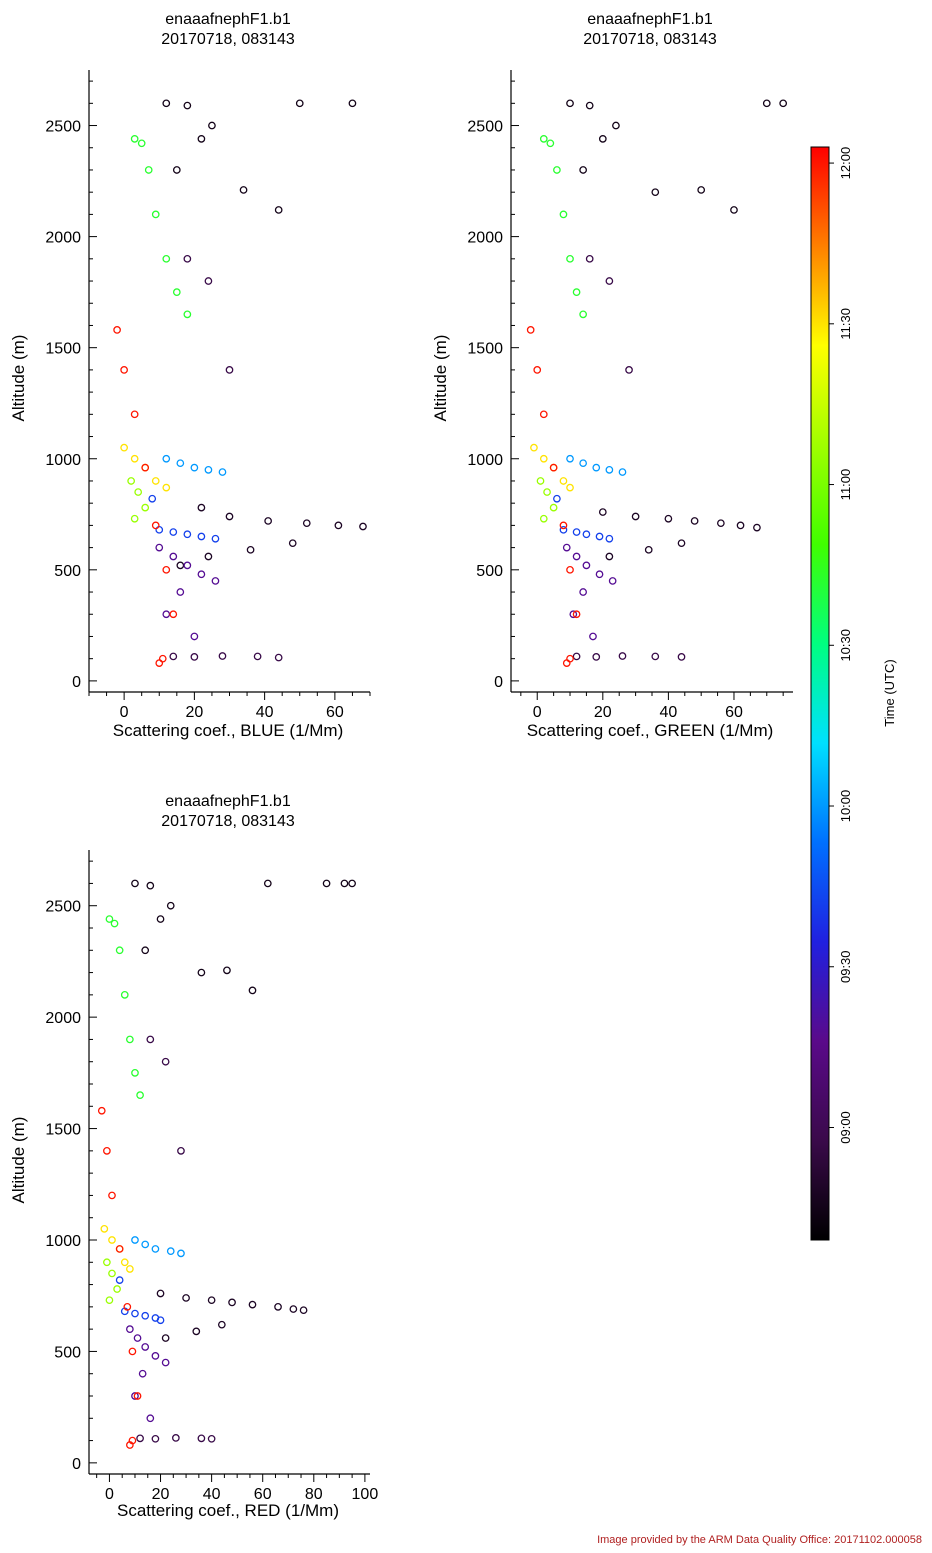 This screenshot has width=932, height=1553. I want to click on chart-subtitle: 20170718, 083143, so click(650, 39).